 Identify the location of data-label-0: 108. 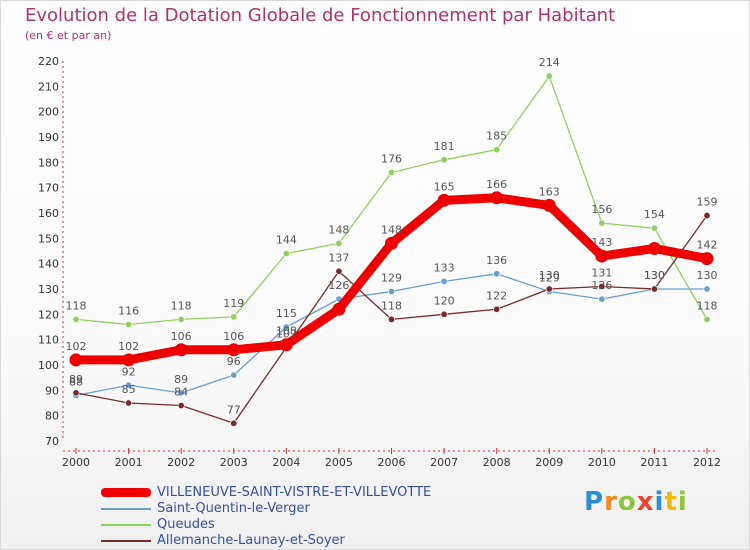
(286, 331).